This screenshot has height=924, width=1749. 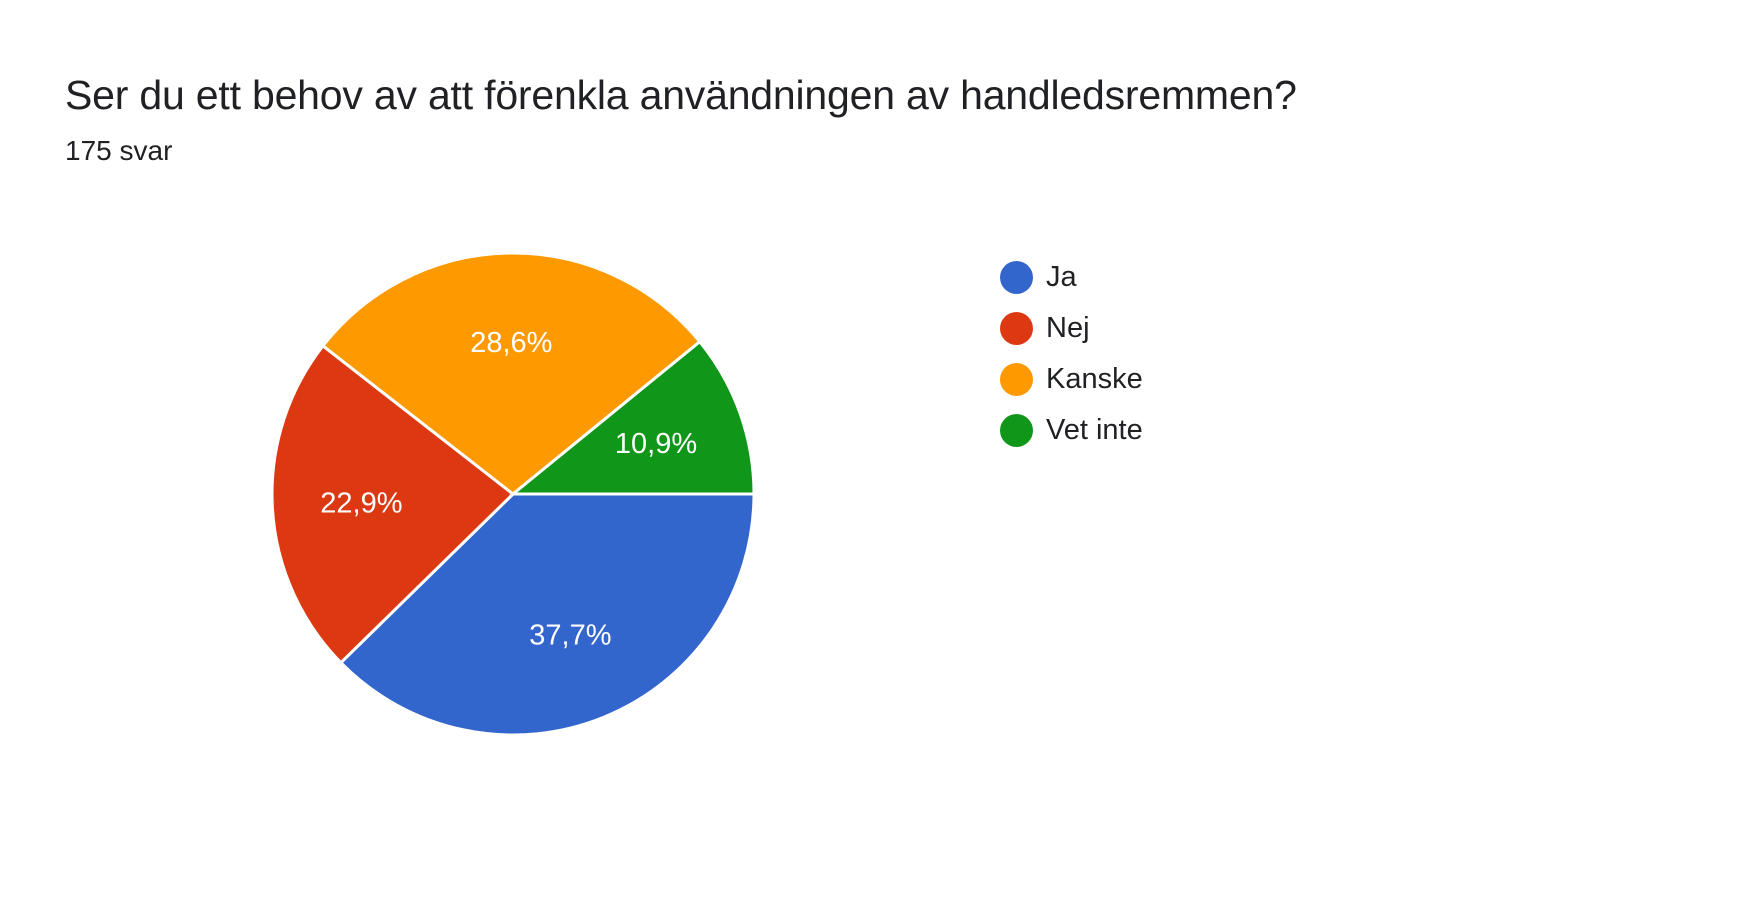 I want to click on legend-item-ja: Ja, so click(x=1071, y=277).